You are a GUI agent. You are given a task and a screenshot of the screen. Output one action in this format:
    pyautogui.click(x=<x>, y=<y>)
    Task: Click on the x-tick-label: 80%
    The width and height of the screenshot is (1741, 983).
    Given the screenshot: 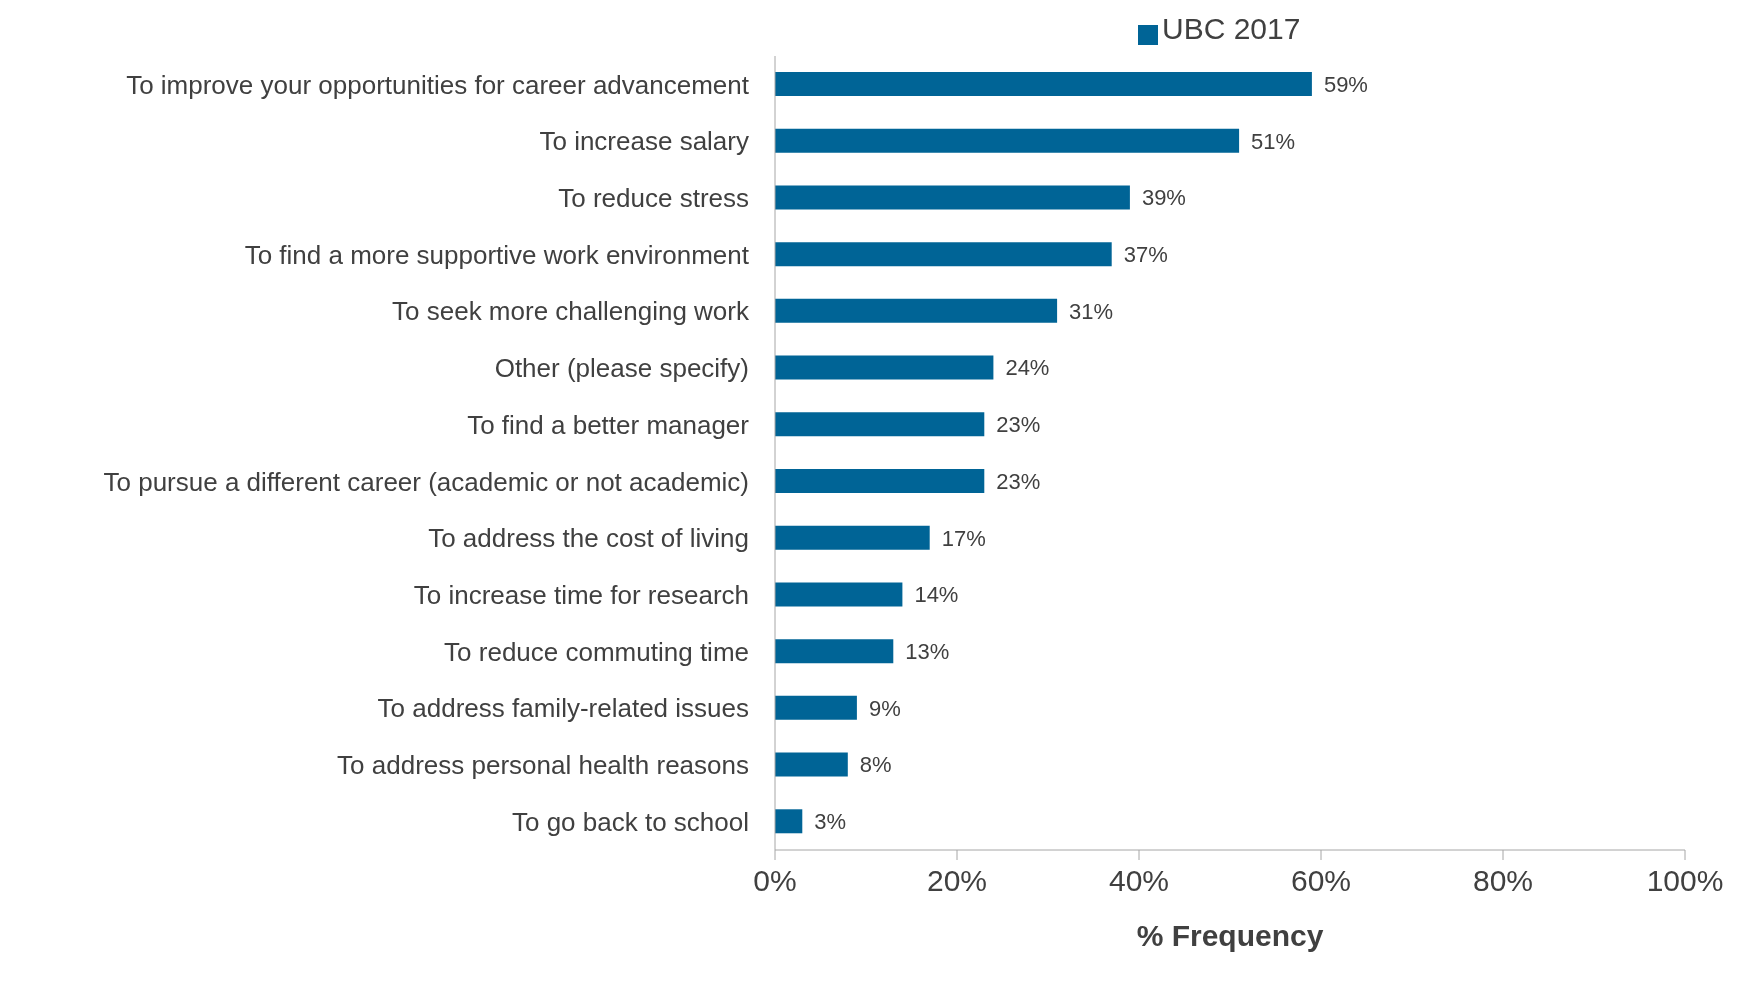 What is the action you would take?
    pyautogui.click(x=1503, y=881)
    